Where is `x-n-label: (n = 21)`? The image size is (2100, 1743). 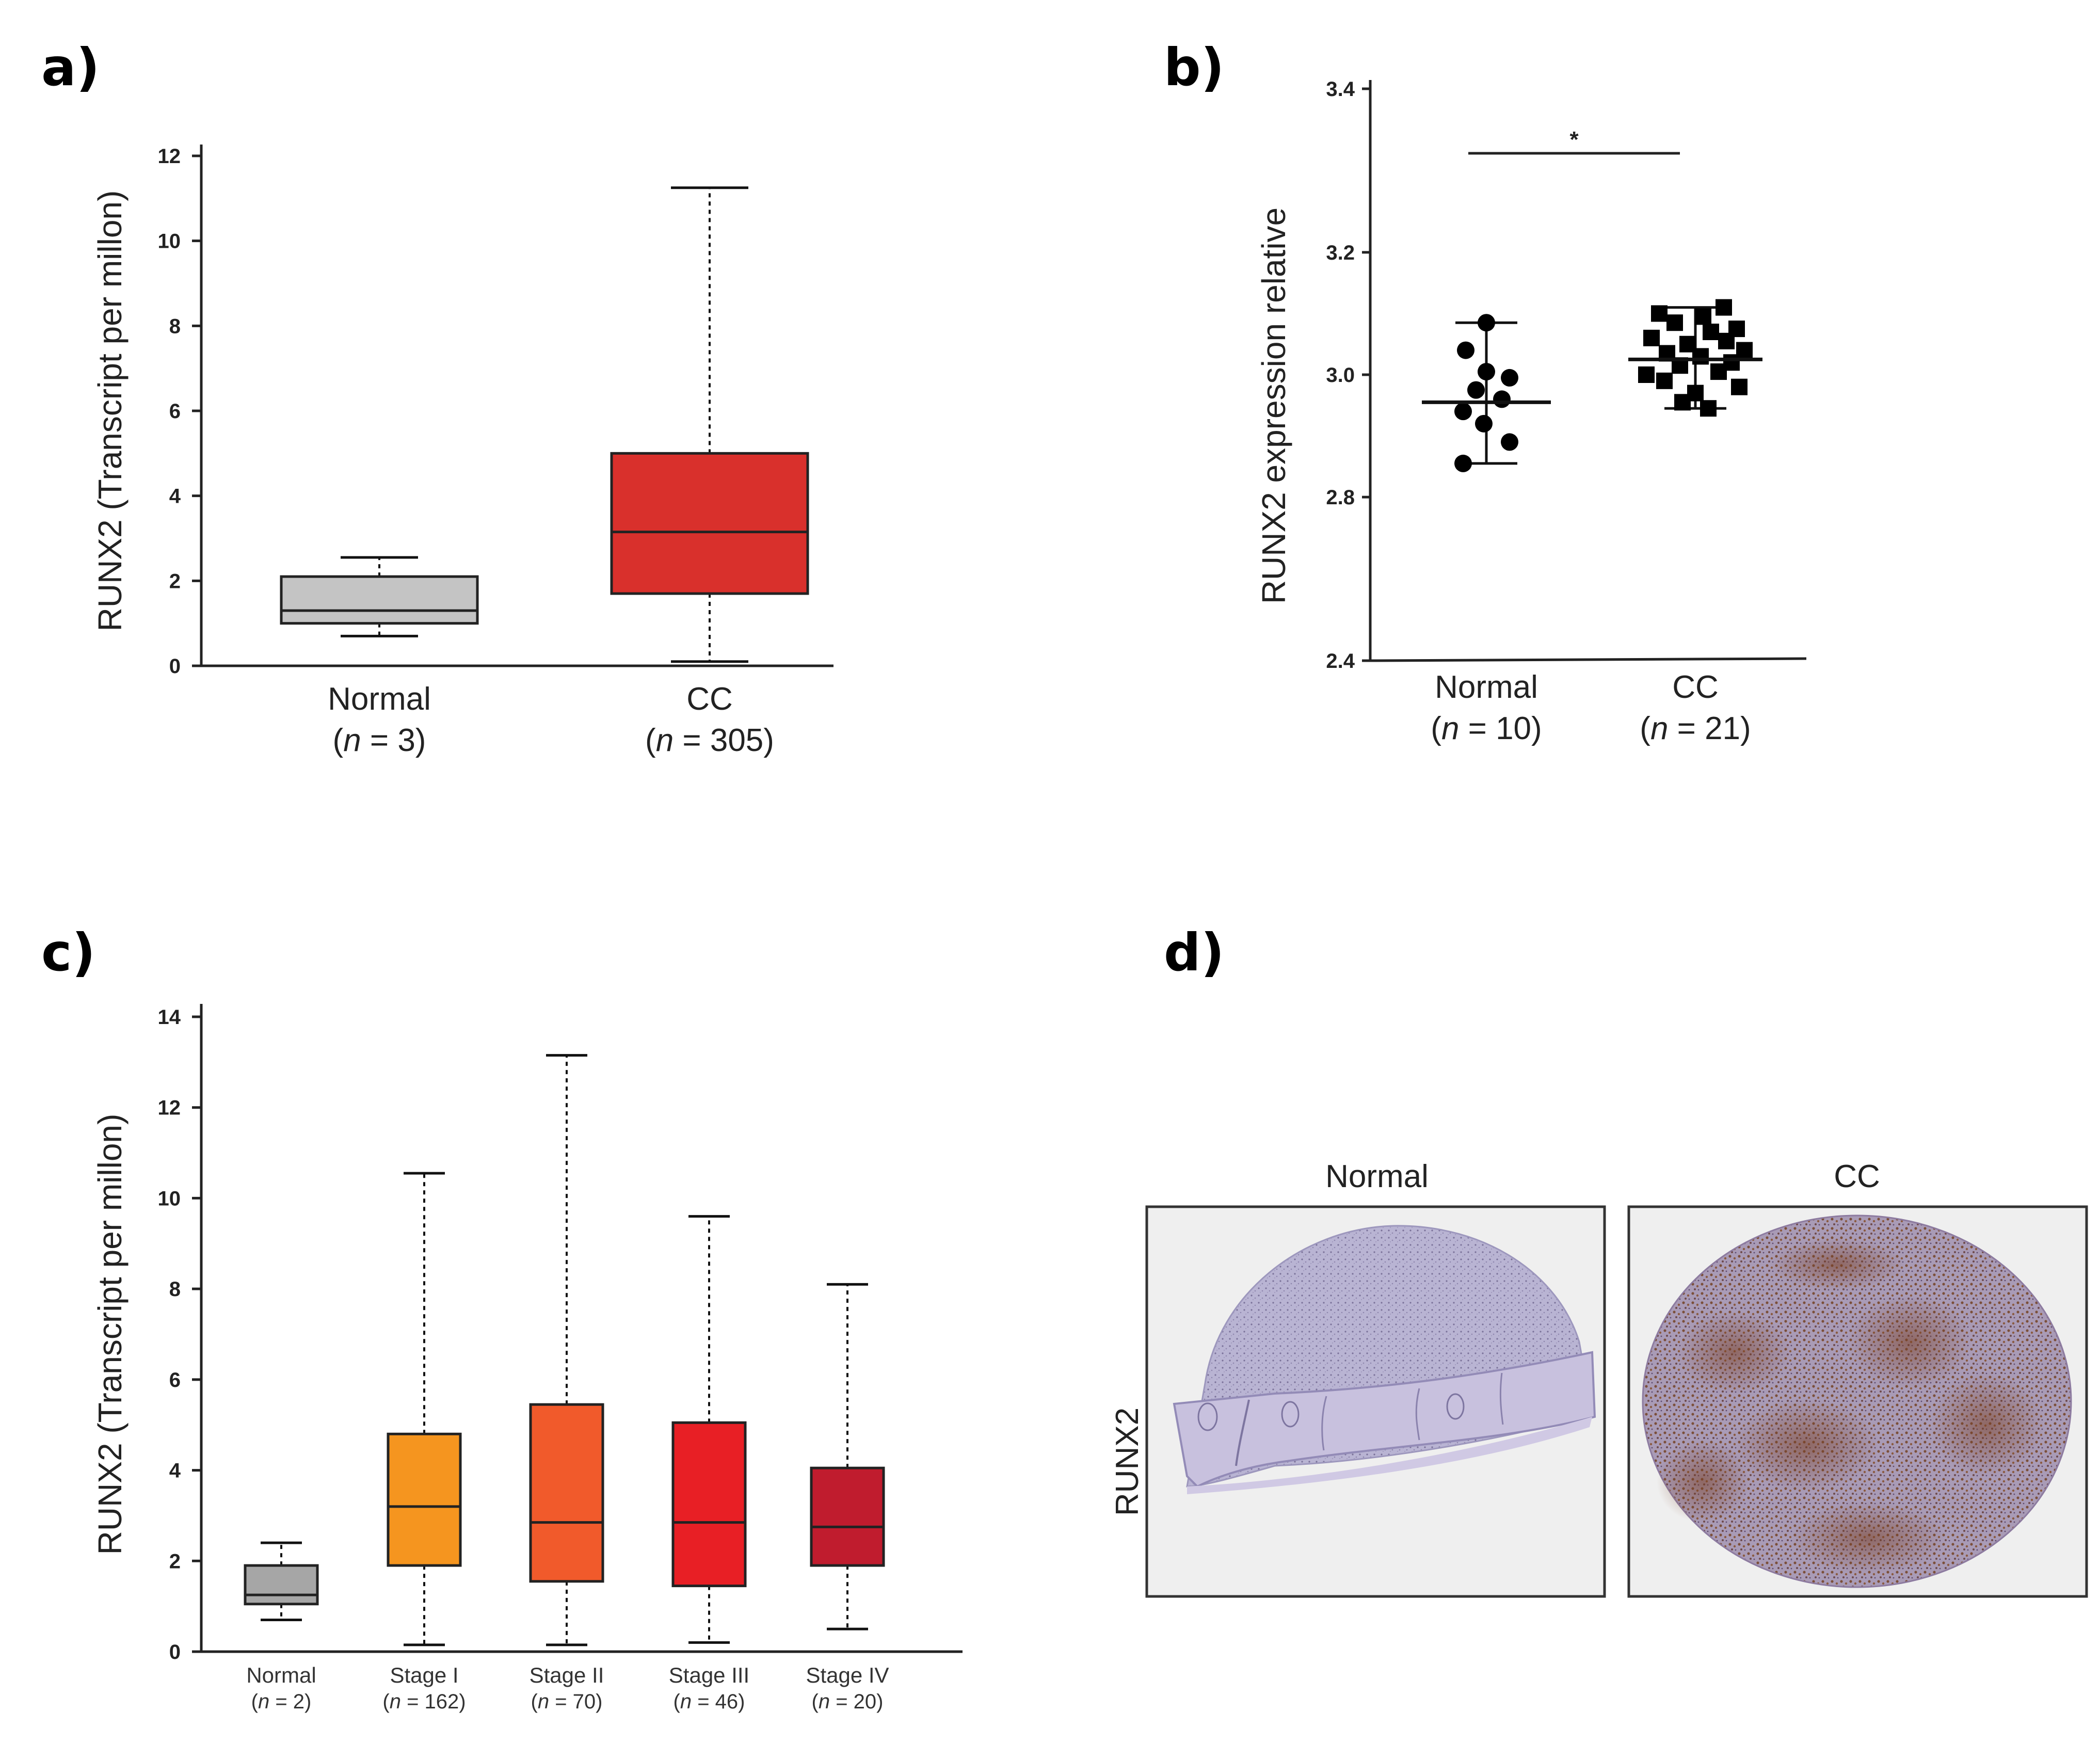 x-n-label: (n = 21) is located at coordinates (1695, 728).